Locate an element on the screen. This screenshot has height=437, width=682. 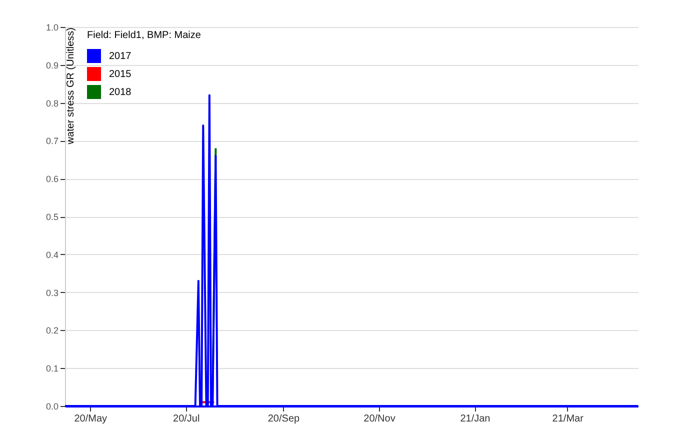
y-tick-label: 0.4 is located at coordinates (52, 255).